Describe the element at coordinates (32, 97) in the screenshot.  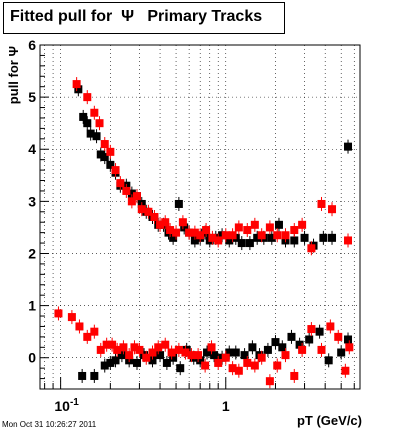
I see `y-tick-label: 5` at that location.